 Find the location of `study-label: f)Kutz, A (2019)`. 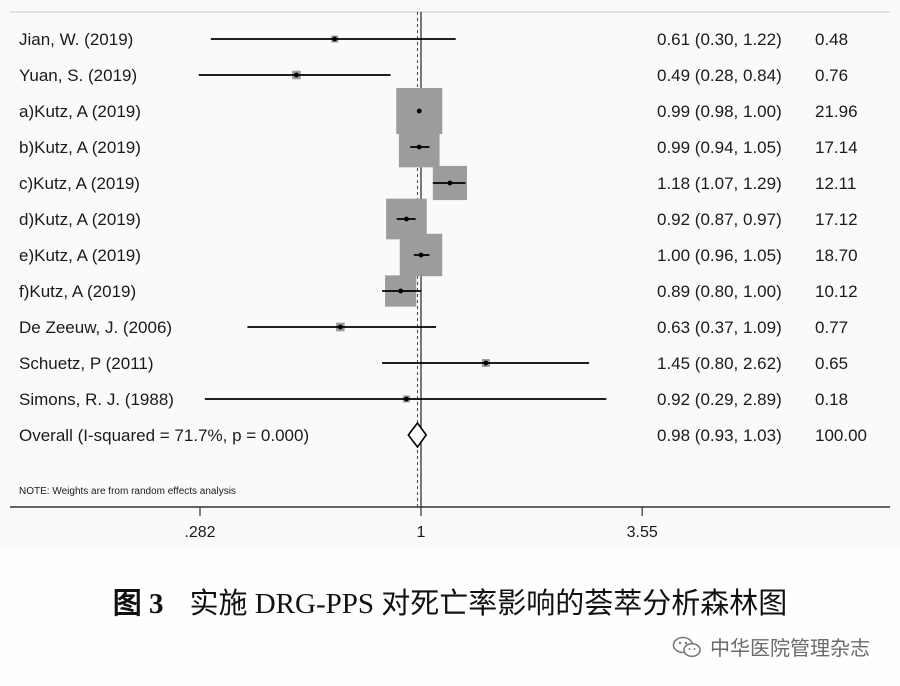

study-label: f)Kutz, A (2019) is located at coordinates (77, 291).